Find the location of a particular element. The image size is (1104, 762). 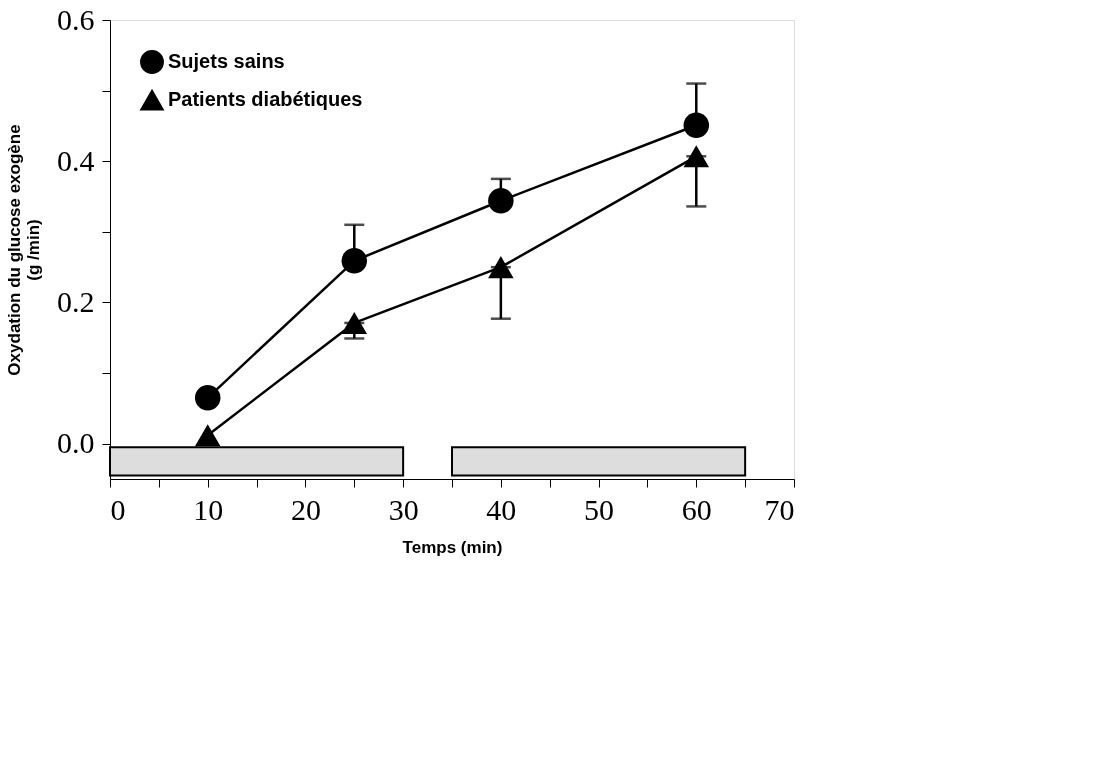

x-tick-label: 20 is located at coordinates (305, 509).